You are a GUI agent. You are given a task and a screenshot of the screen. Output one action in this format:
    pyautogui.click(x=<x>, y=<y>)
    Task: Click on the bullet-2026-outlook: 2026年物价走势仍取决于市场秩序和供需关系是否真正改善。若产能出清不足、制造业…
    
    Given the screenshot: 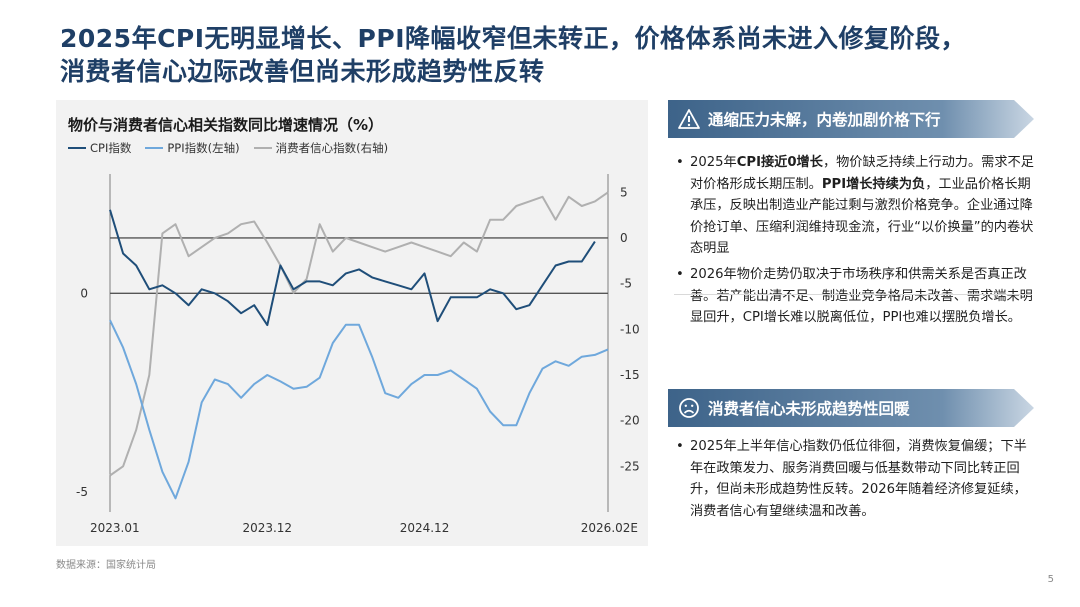 What is the action you would take?
    pyautogui.click(x=854, y=296)
    